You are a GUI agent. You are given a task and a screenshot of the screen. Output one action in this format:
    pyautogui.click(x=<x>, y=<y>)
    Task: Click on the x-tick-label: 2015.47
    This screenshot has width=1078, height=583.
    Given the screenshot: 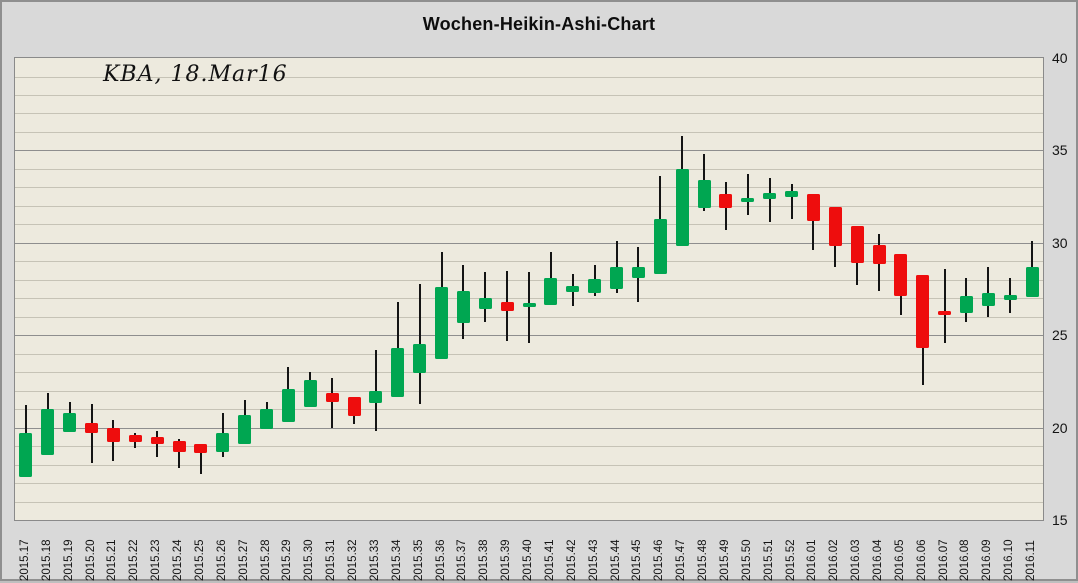 What is the action you would take?
    pyautogui.click(x=681, y=560)
    